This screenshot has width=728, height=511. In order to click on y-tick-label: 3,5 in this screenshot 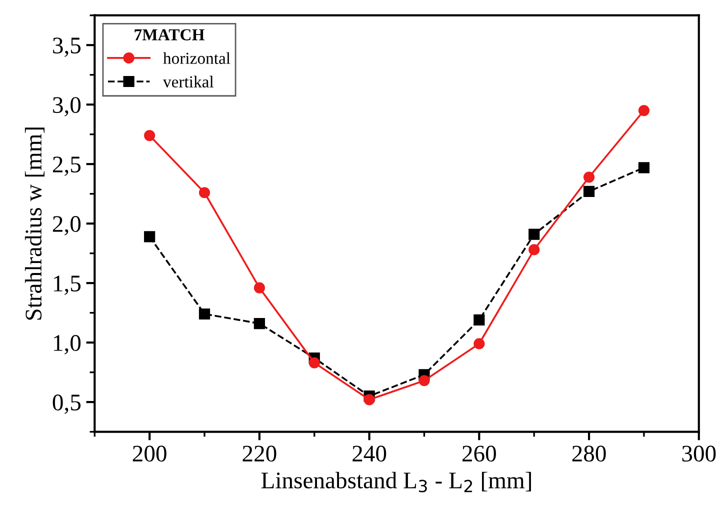, I will do `click(67, 47)`.